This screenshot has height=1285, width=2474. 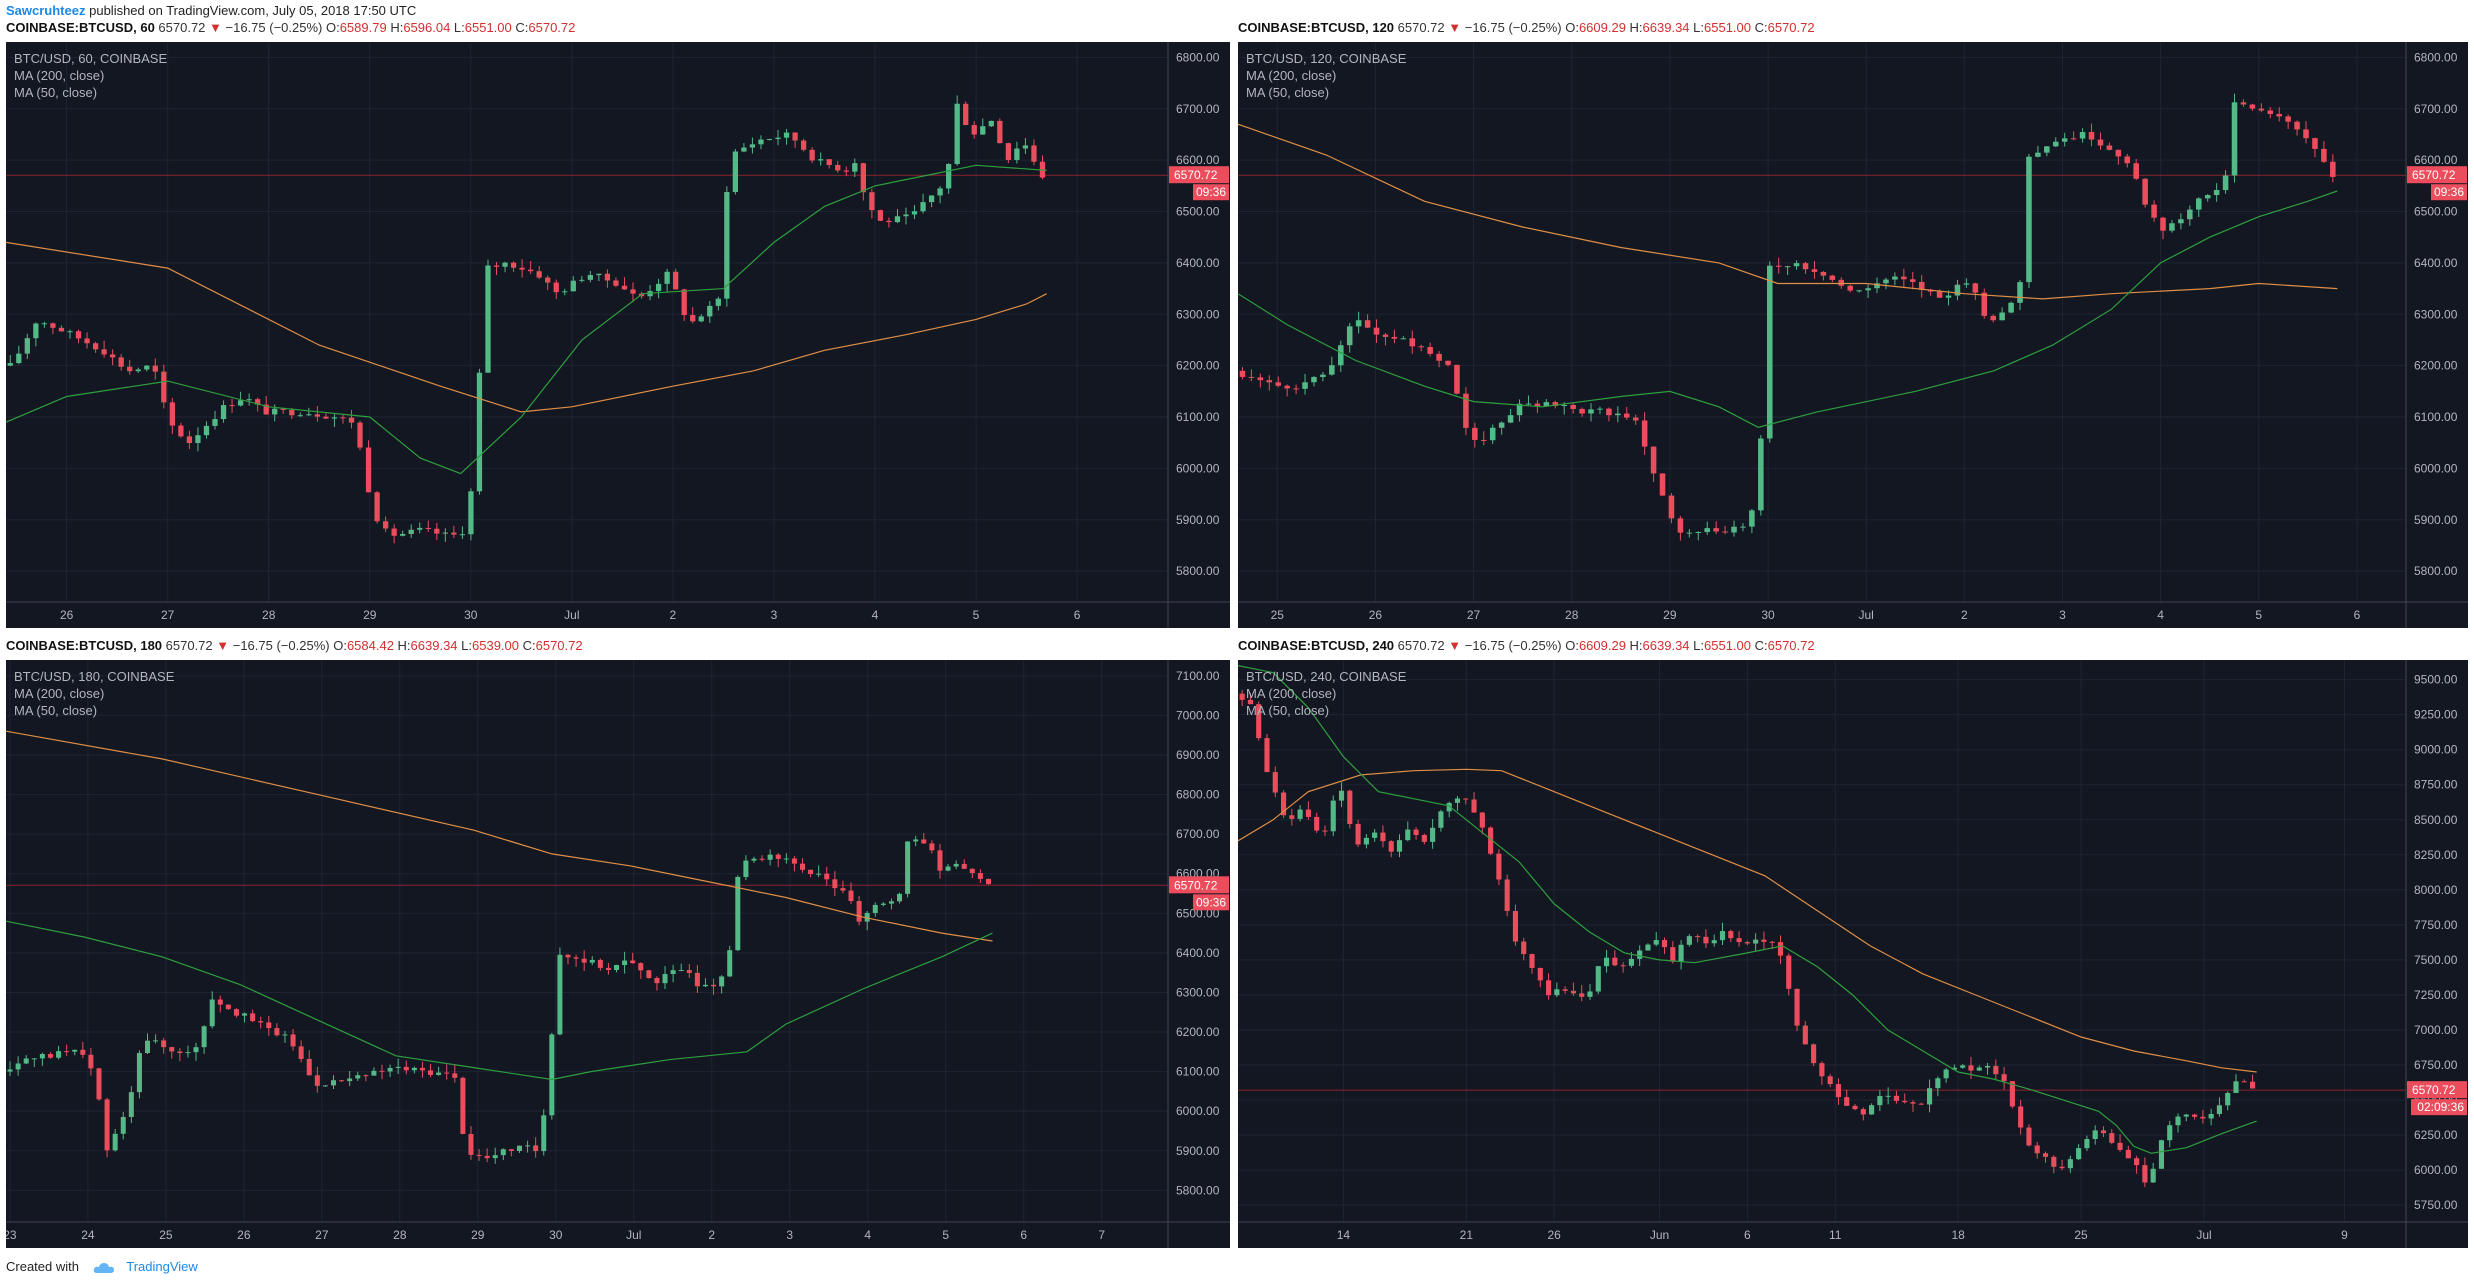 I want to click on tradingview-link: TradingView, so click(x=162, y=1266).